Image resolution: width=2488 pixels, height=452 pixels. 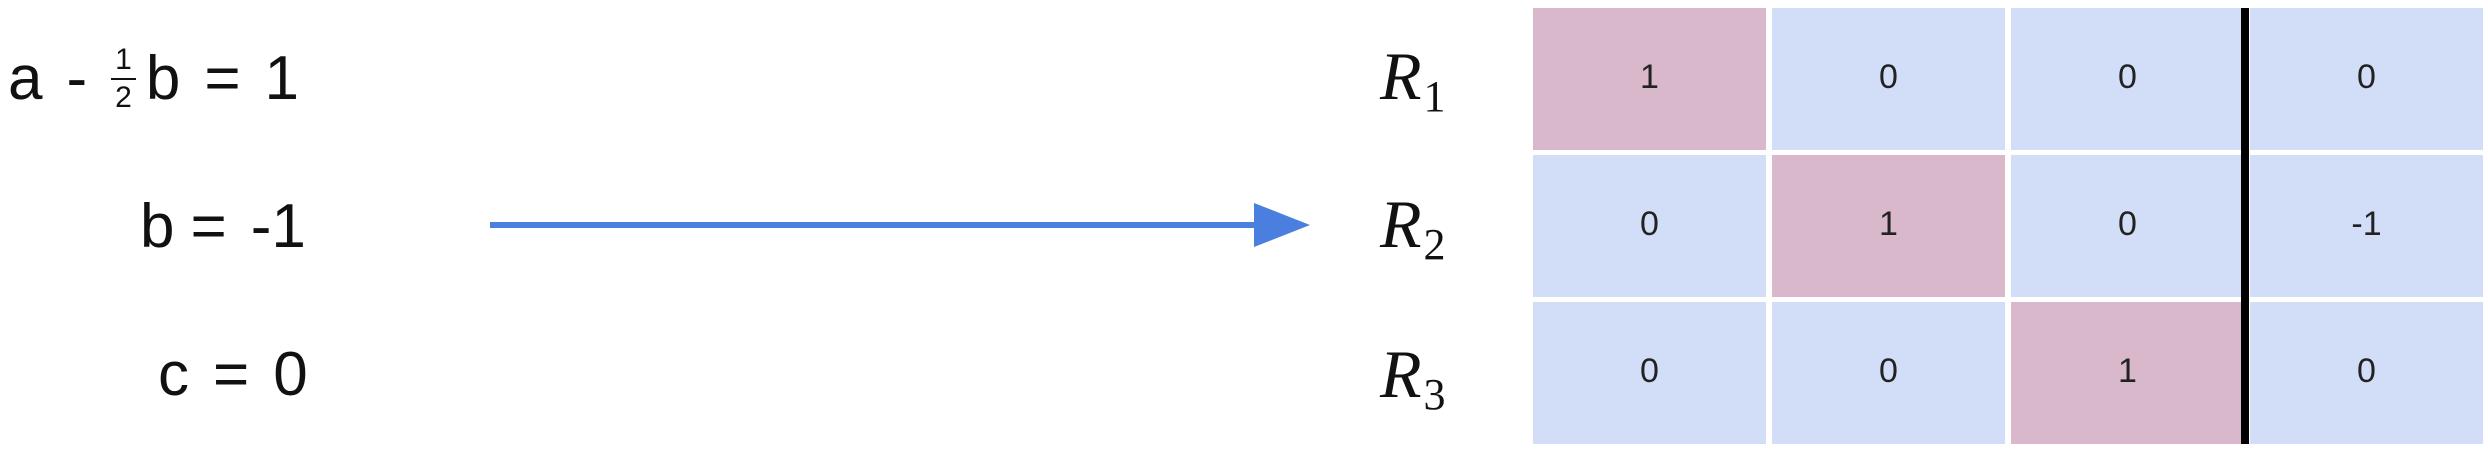 What do you see at coordinates (1649, 373) in the screenshot?
I see `matrix-cell-r3-c1: 0` at bounding box center [1649, 373].